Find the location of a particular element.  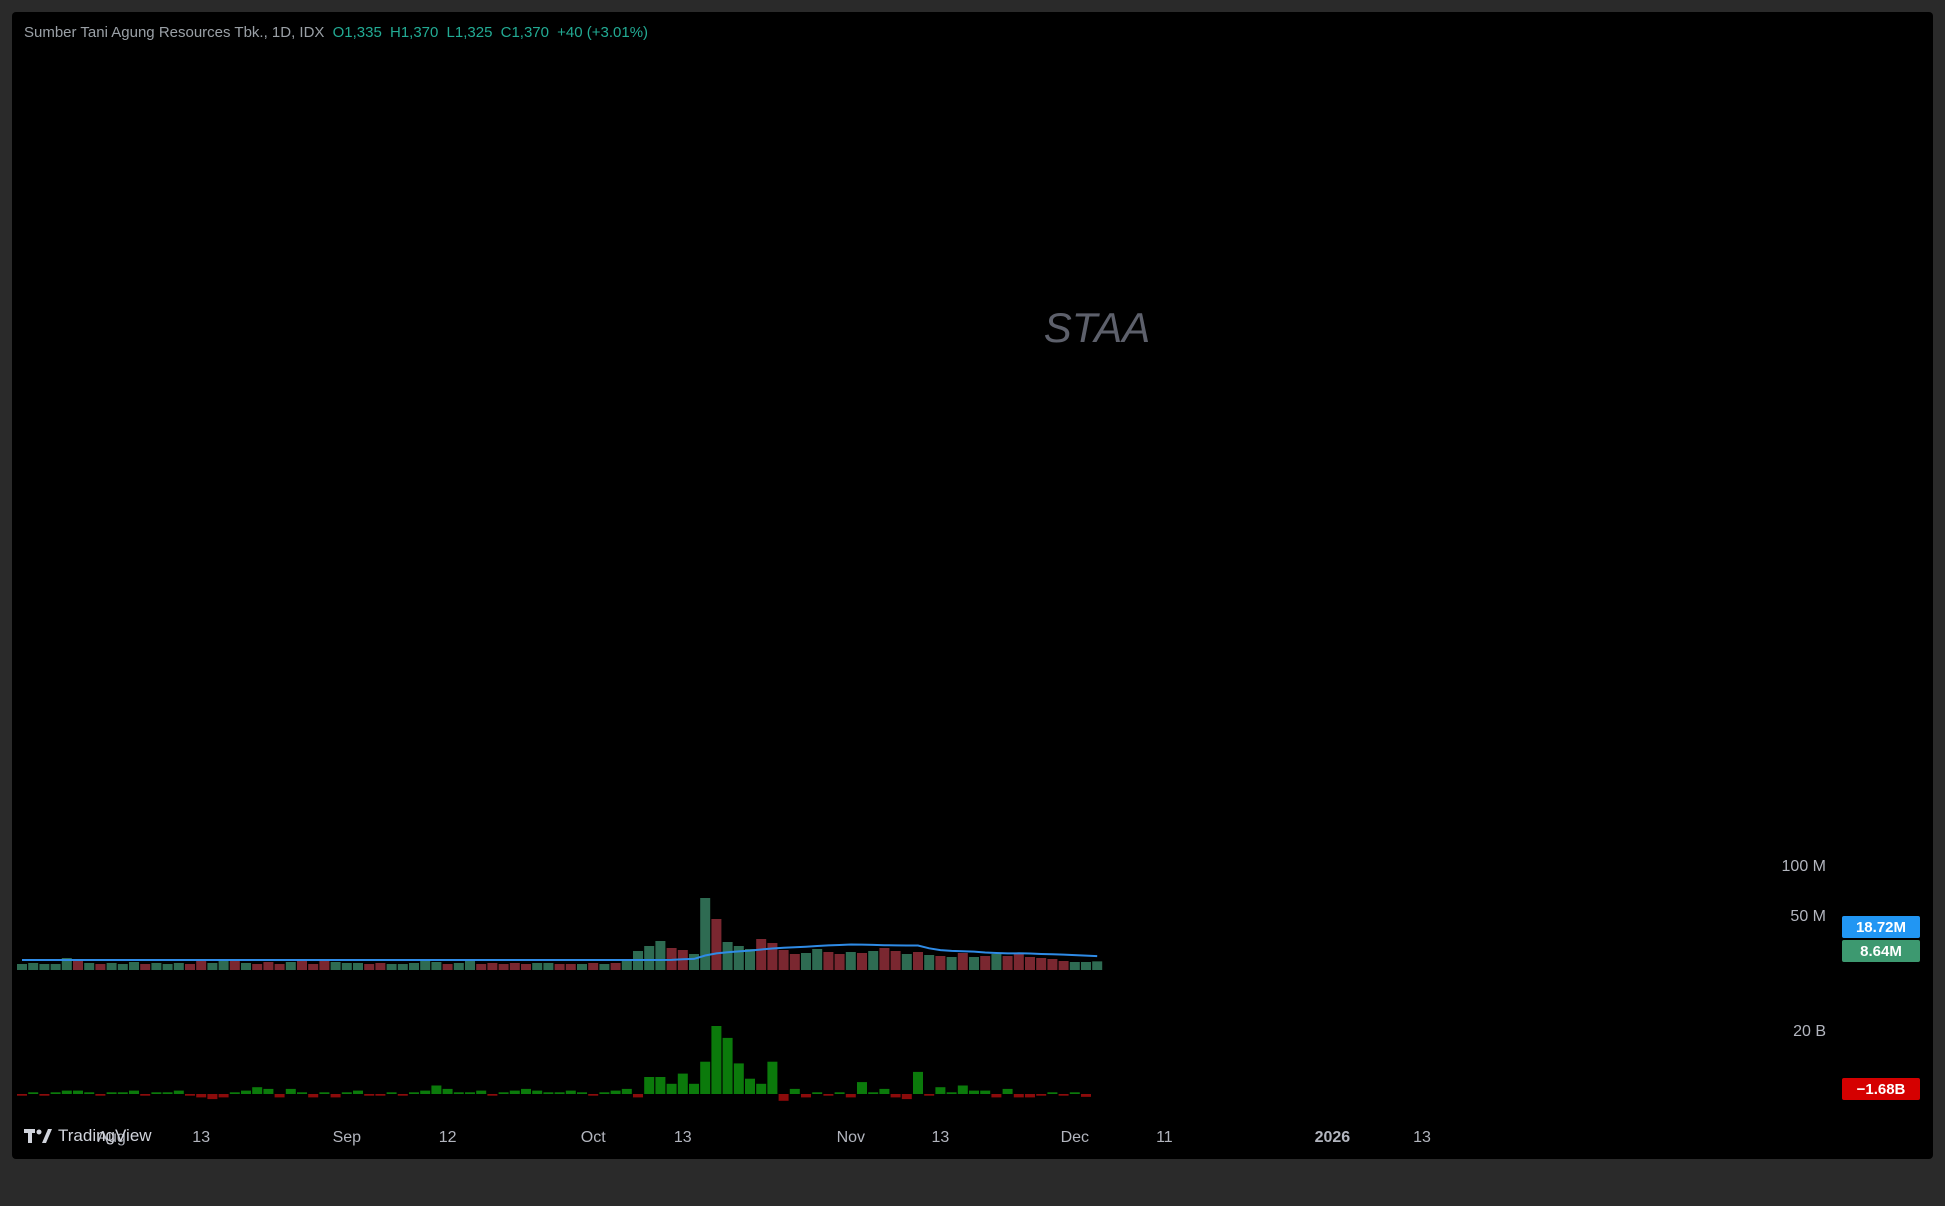

change-value: +40 (+3.01%) is located at coordinates (603, 32).